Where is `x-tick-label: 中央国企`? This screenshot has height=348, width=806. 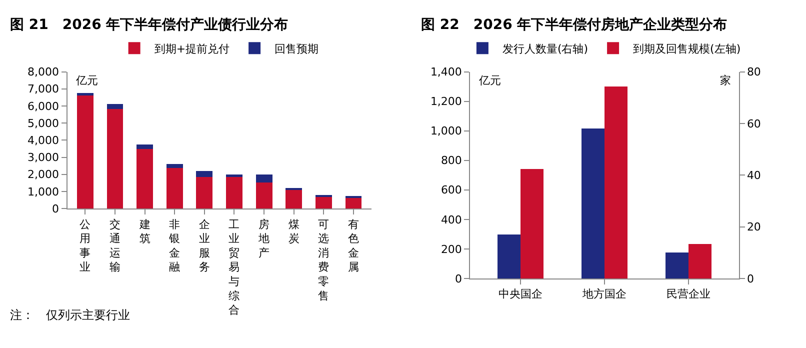
x-tick-label: 中央国企 is located at coordinates (520, 294).